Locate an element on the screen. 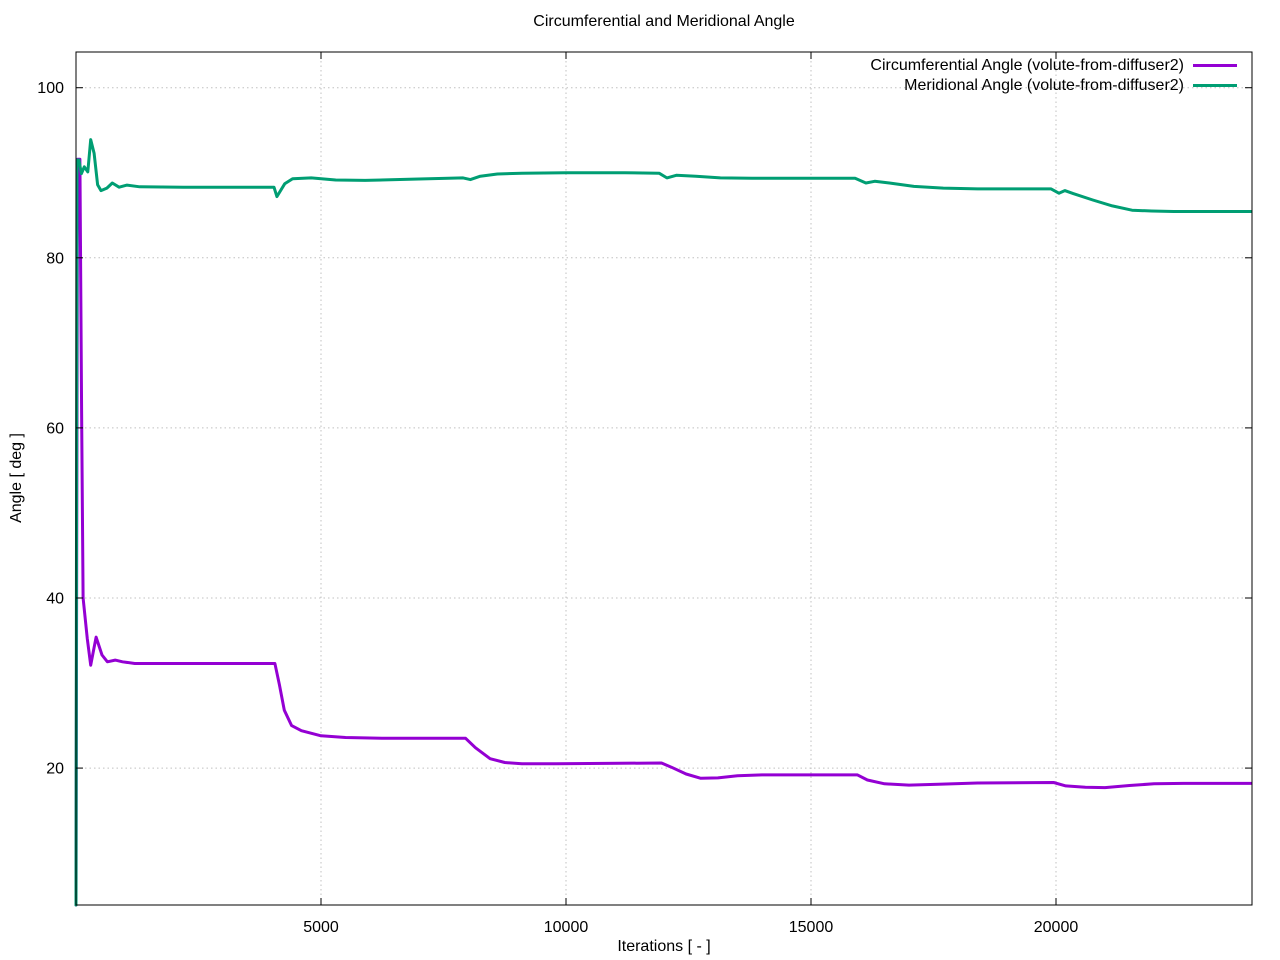 The width and height of the screenshot is (1280, 960). legend-swatch-circumferential-icon is located at coordinates (1215, 65).